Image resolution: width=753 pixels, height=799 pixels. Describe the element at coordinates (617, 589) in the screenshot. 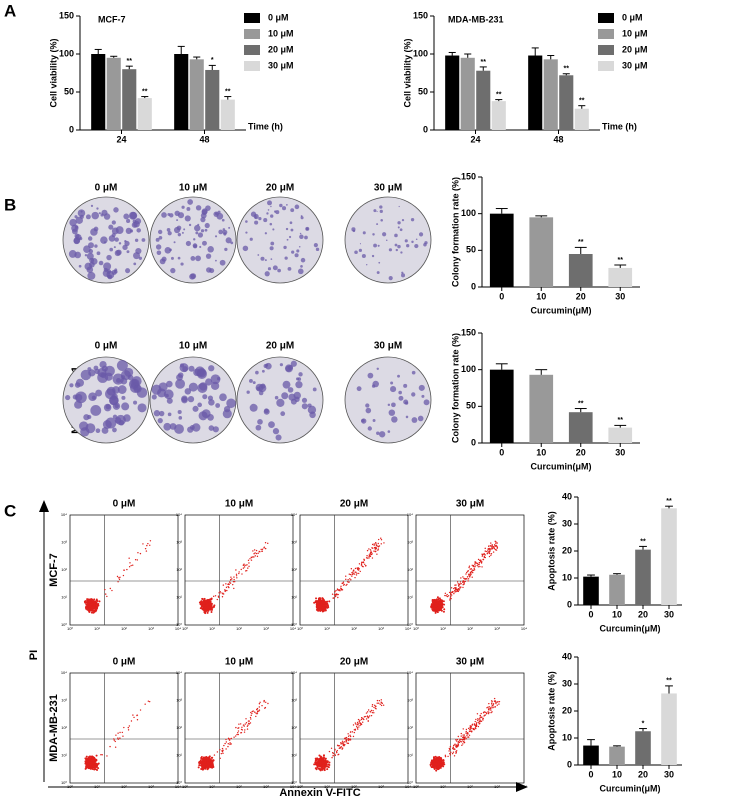

I see `bar` at that location.